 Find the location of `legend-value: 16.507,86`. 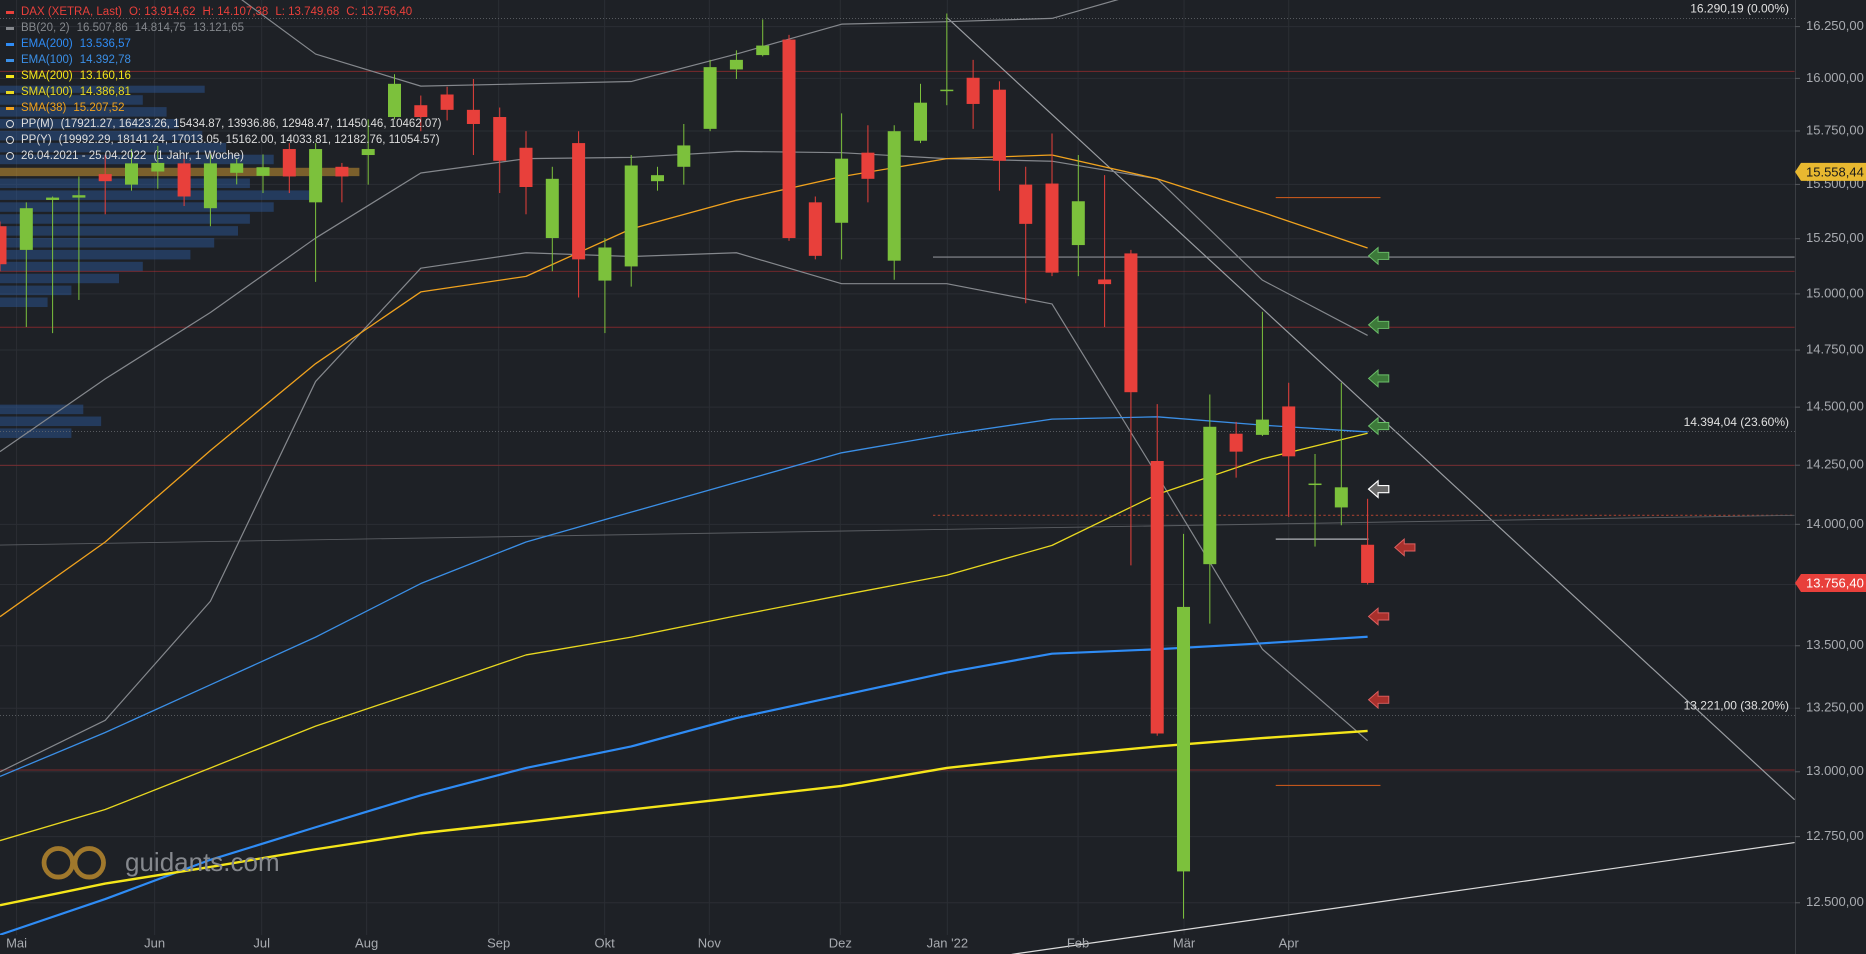

legend-value: 16.507,86 is located at coordinates (102, 28).